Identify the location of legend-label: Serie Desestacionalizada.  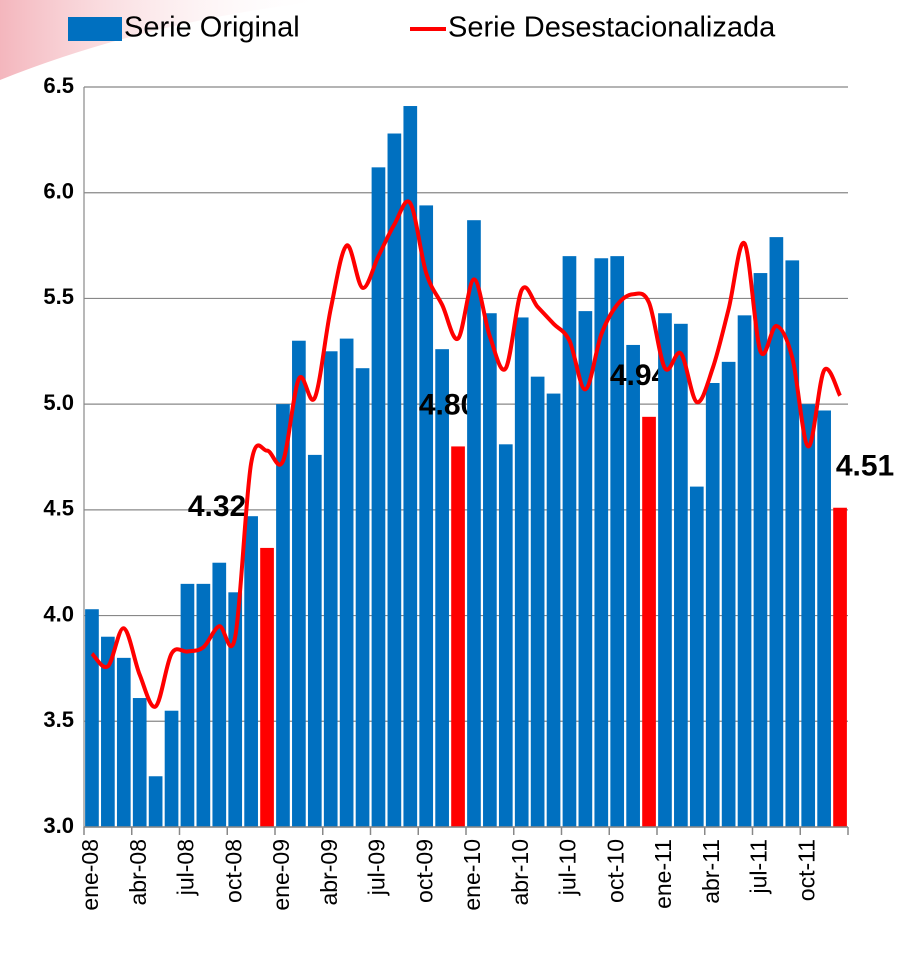
(612, 28).